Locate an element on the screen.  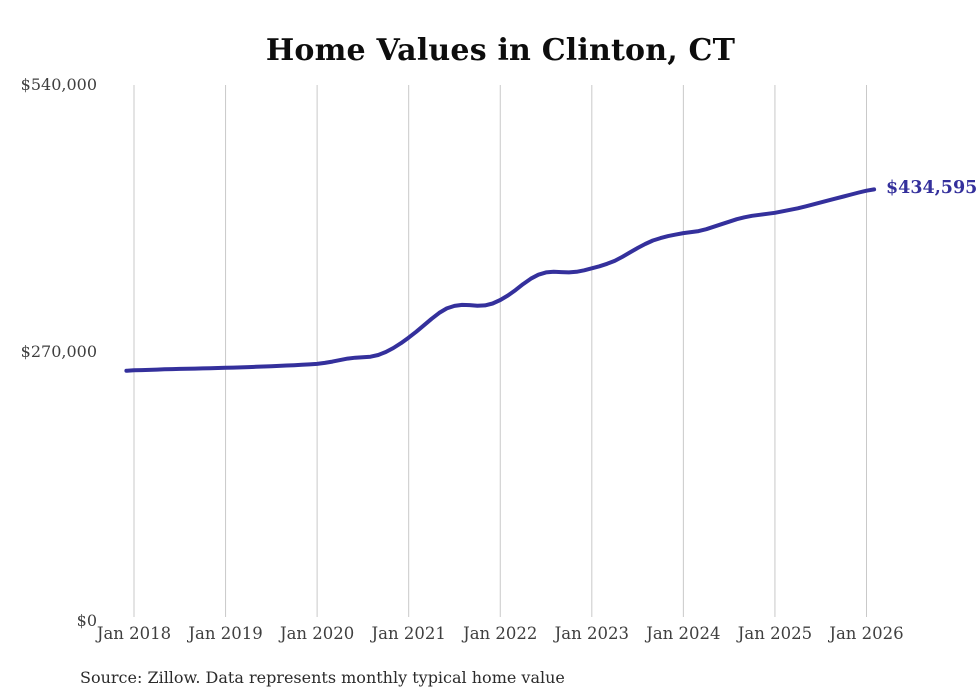
y-axis-tick-label: $0 is located at coordinates (86, 620).